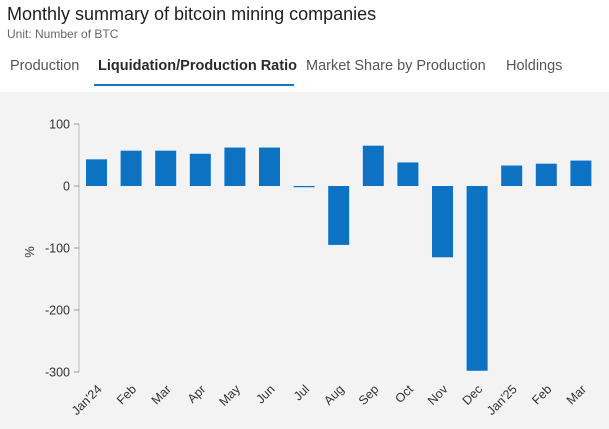 The image size is (609, 429). What do you see at coordinates (57, 311) in the screenshot?
I see `y-tick-label: -200` at bounding box center [57, 311].